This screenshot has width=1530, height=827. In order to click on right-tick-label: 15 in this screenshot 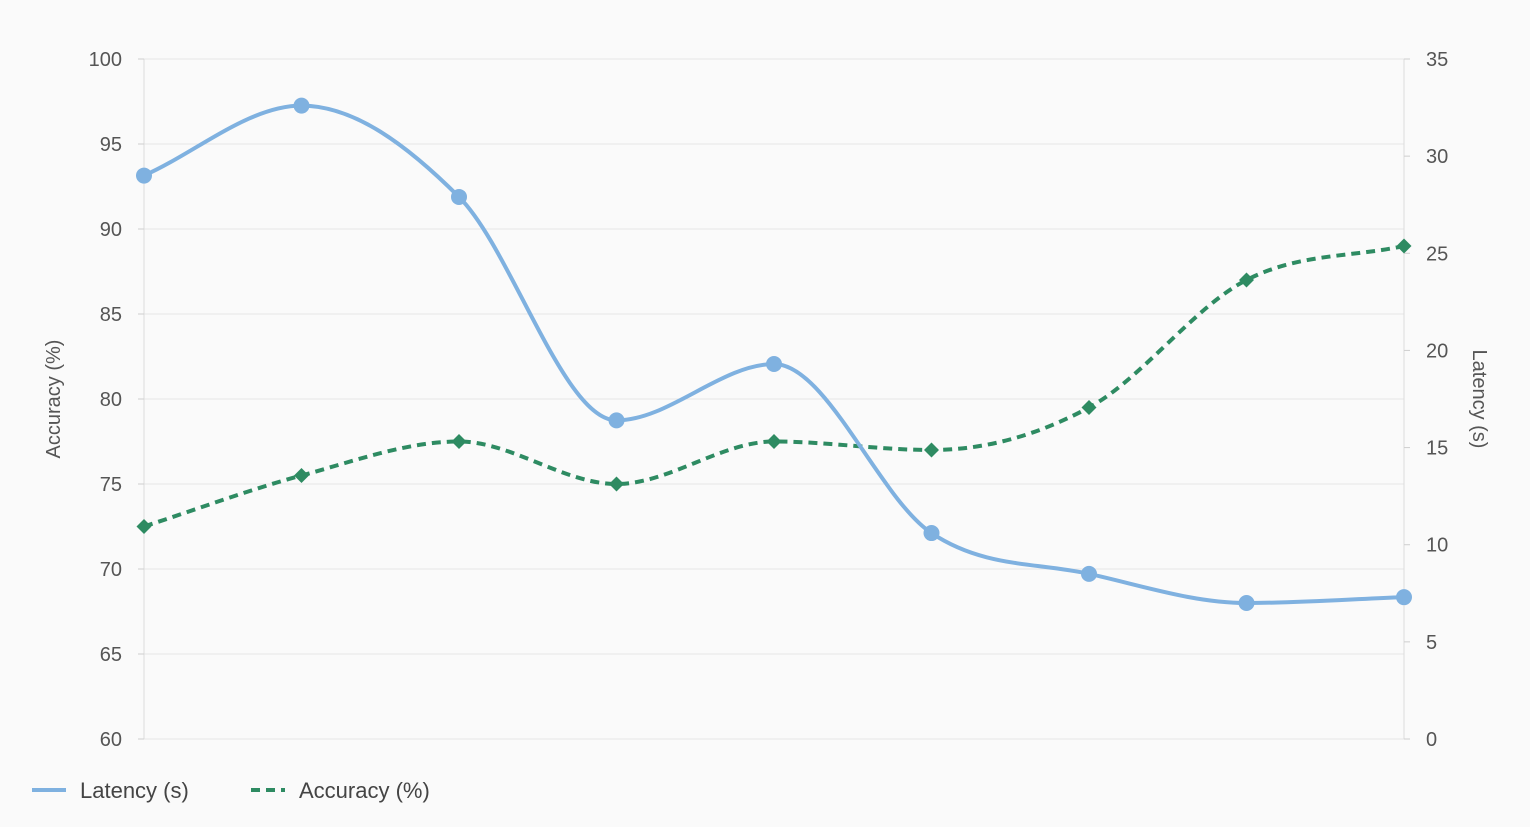, I will do `click(1437, 449)`.